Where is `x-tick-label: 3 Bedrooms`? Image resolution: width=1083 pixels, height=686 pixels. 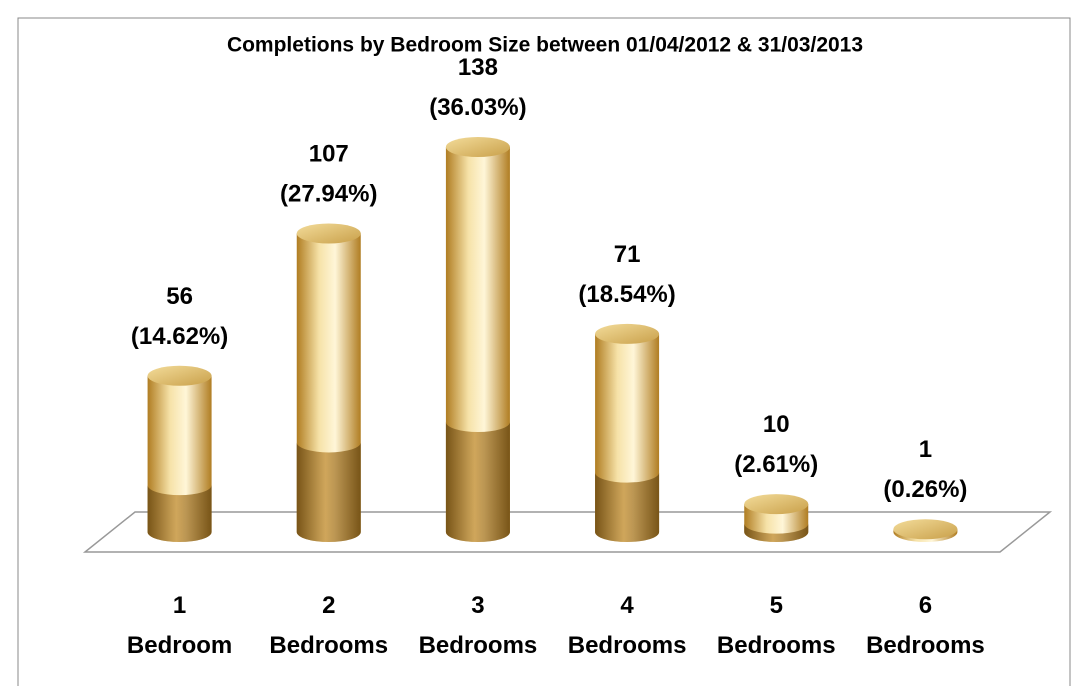
x-tick-label: 3 Bedrooms is located at coordinates (478, 625).